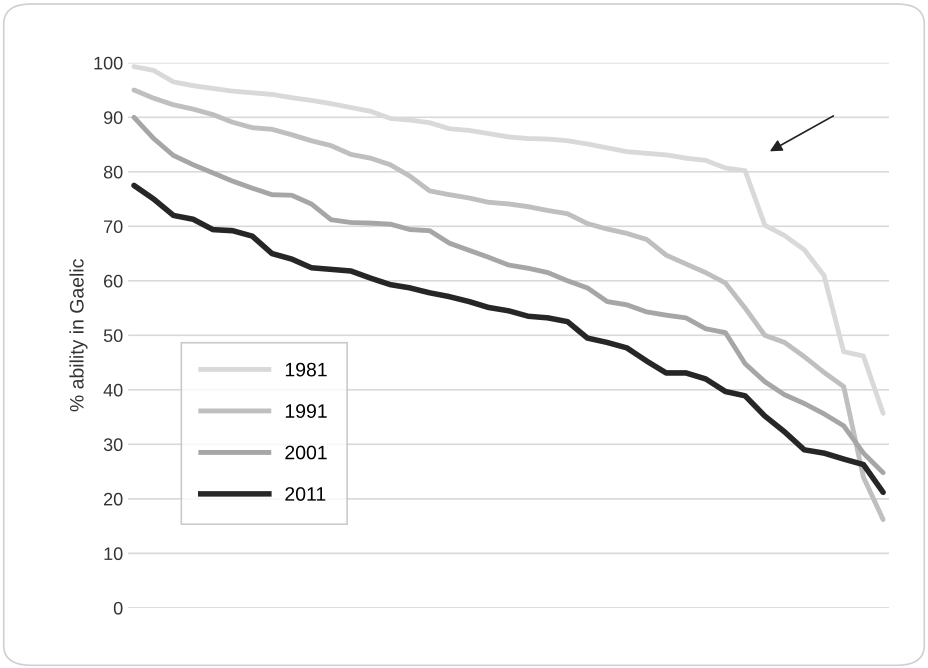  Describe the element at coordinates (306, 369) in the screenshot. I see `legend-label: 1981` at that location.